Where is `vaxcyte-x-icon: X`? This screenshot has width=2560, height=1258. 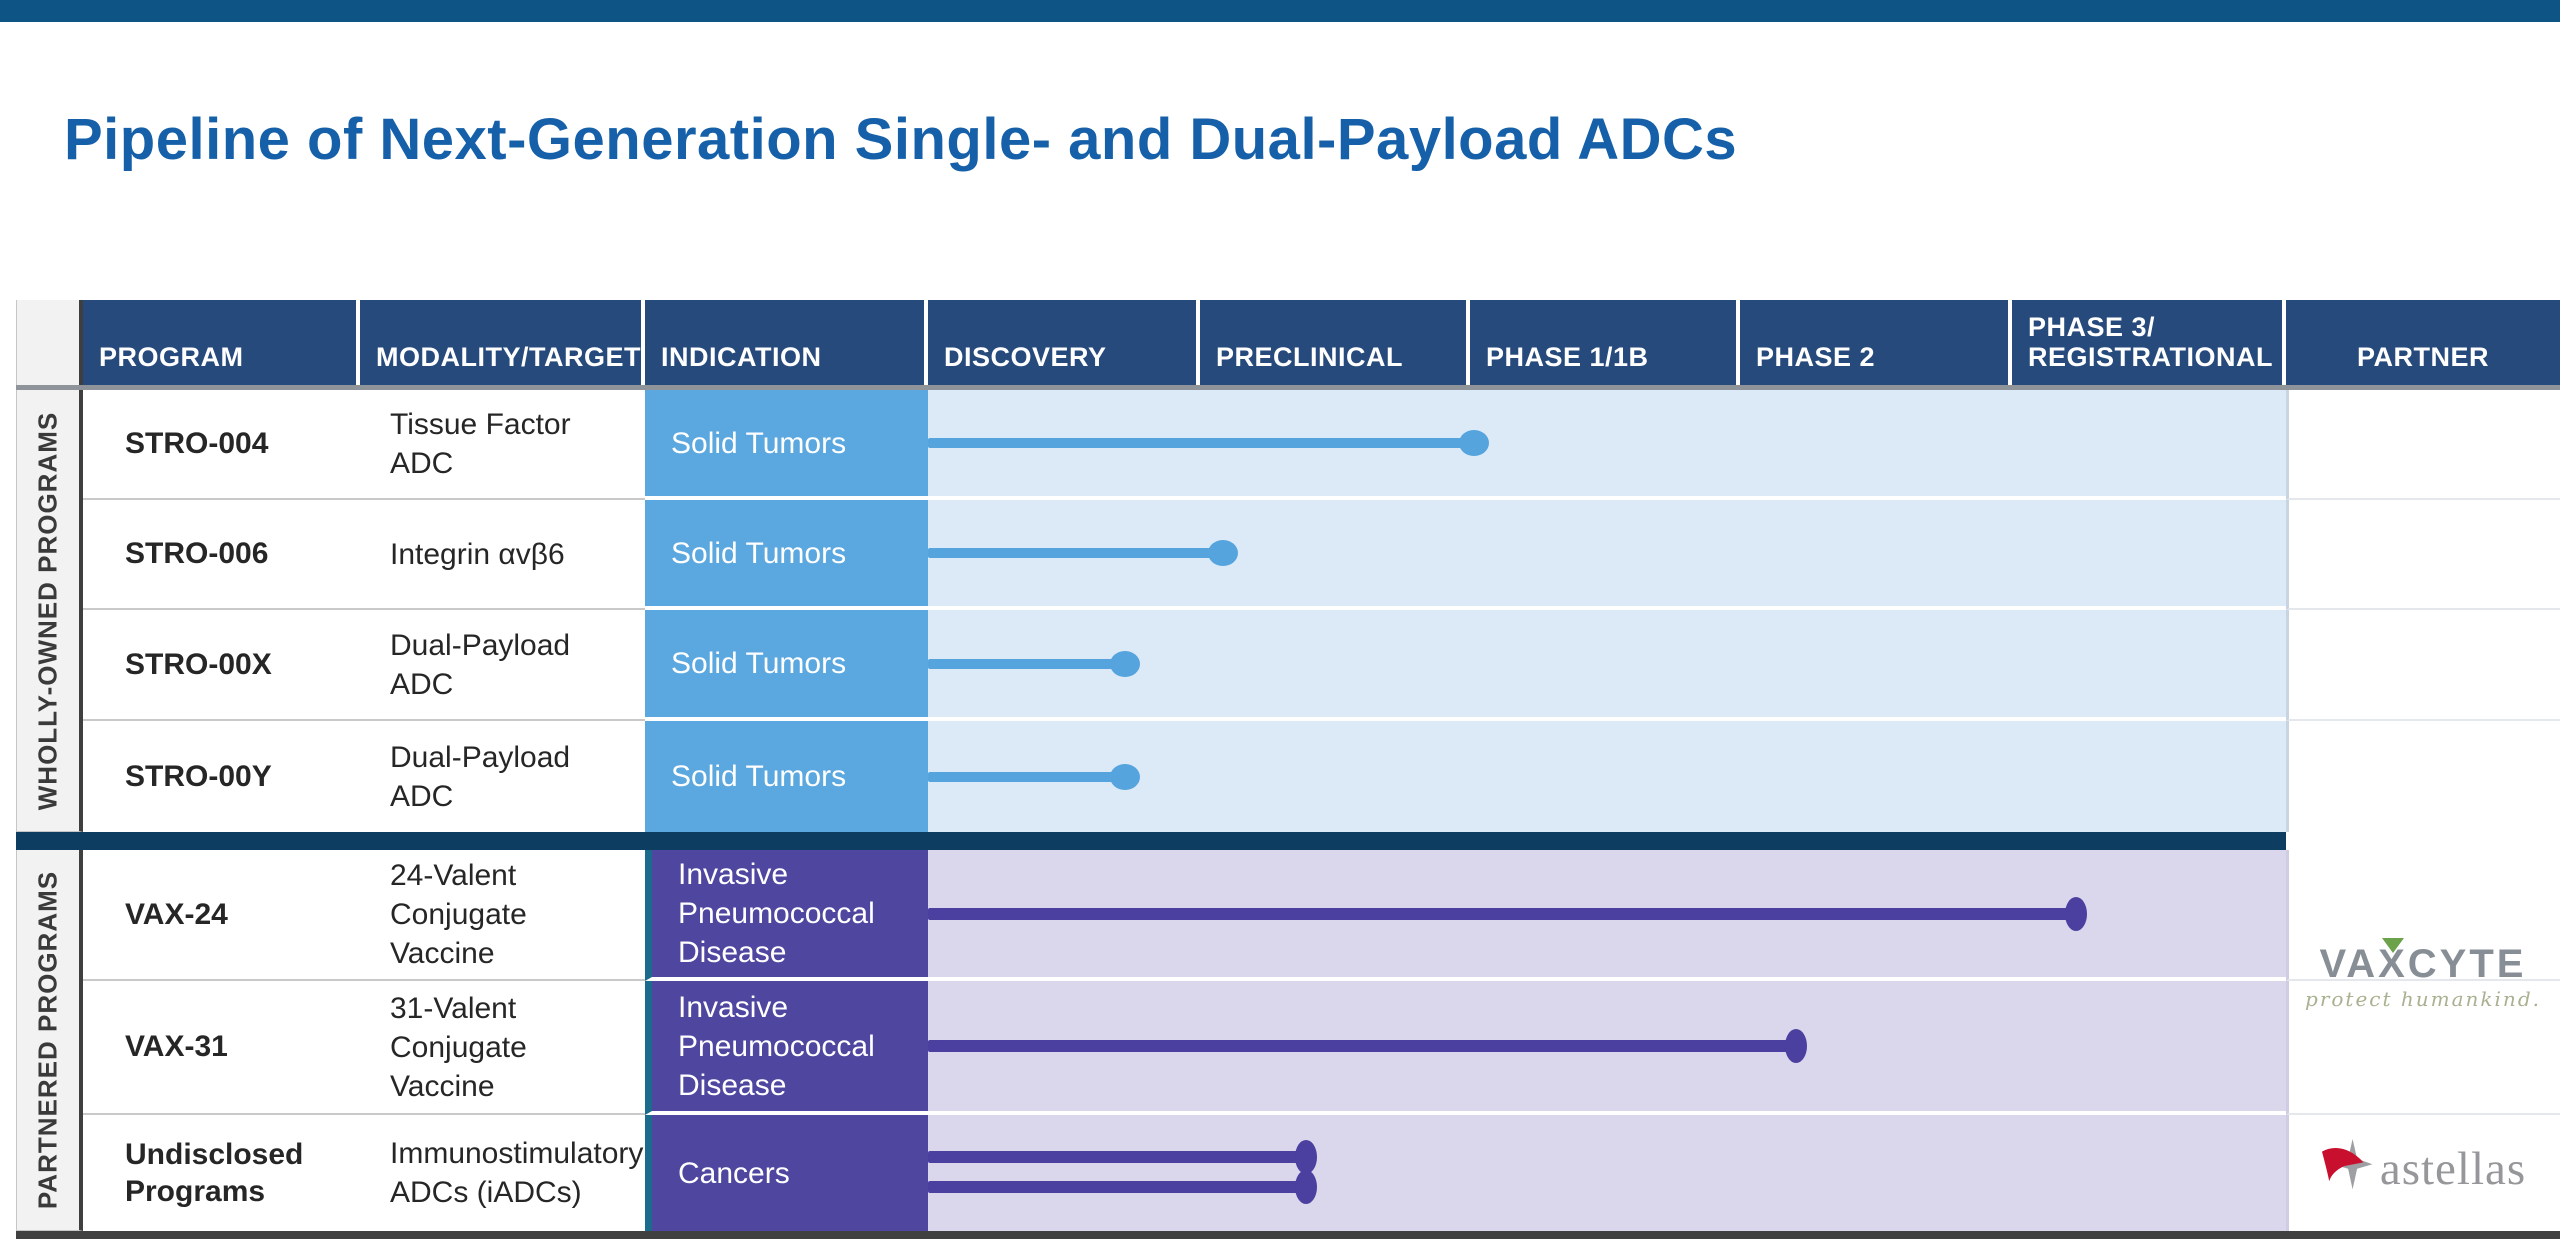 vaxcyte-x-icon: X is located at coordinates (2393, 964).